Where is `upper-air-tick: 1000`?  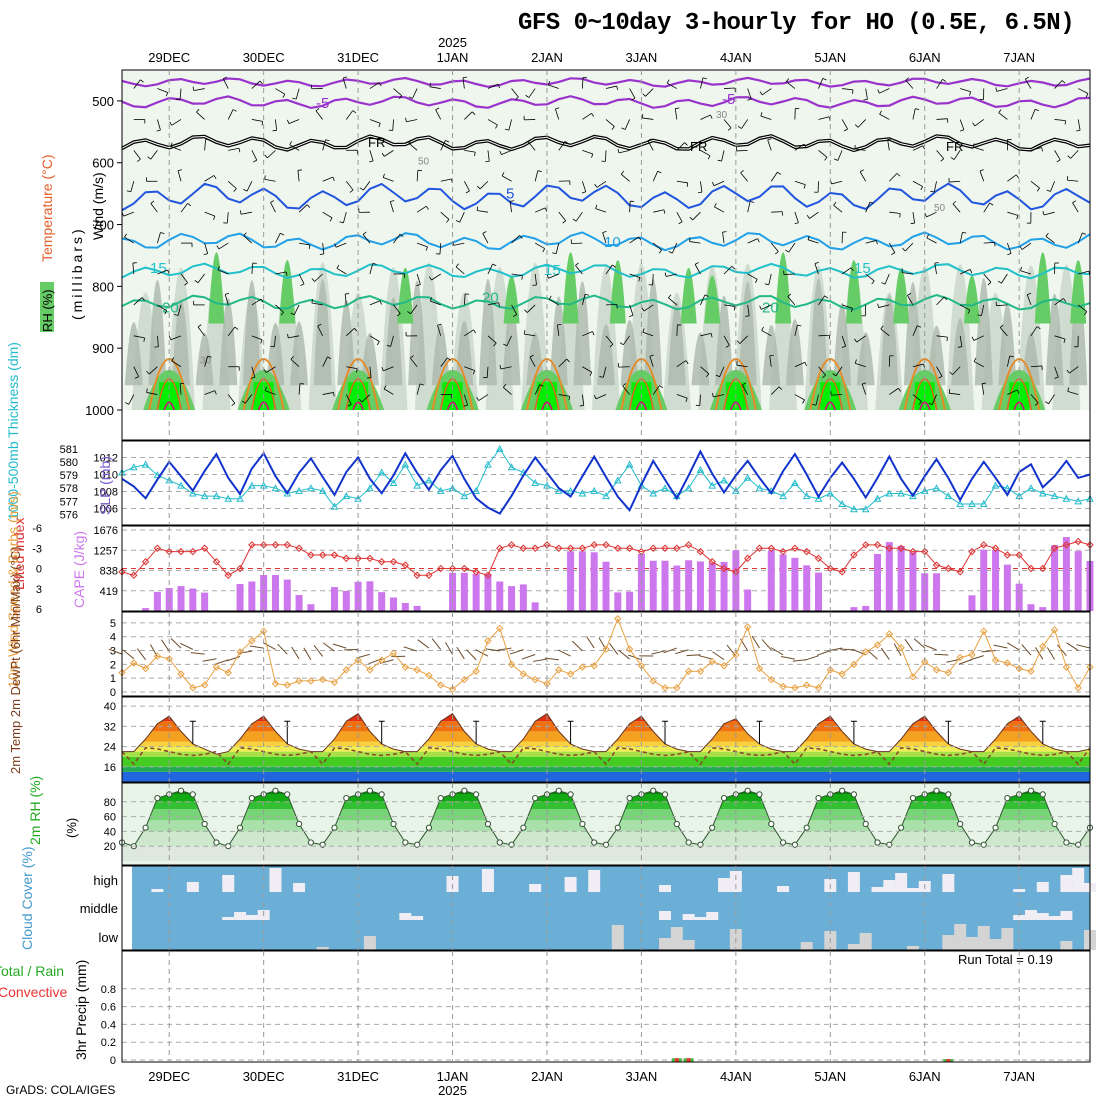
upper-air-tick: 1000 is located at coordinates (99, 410).